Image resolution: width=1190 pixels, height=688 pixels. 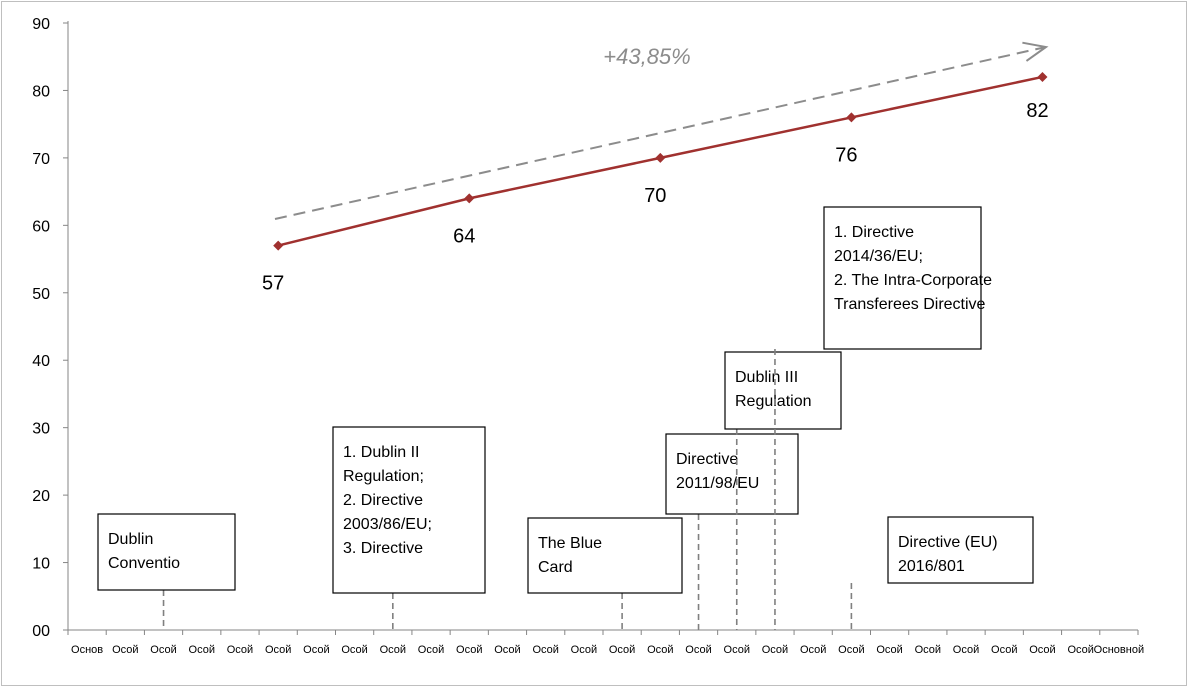 What do you see at coordinates (383, 548) in the screenshot?
I see `event-box-text: 3. Directive` at bounding box center [383, 548].